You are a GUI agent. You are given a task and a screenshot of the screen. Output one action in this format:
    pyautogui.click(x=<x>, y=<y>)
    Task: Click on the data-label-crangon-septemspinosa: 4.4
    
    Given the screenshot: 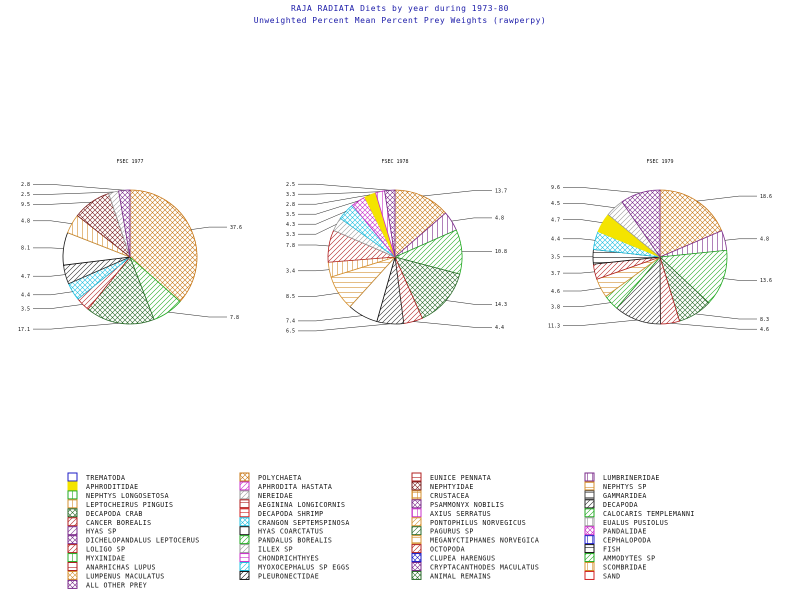 What is the action you would take?
    pyautogui.click(x=25, y=296)
    